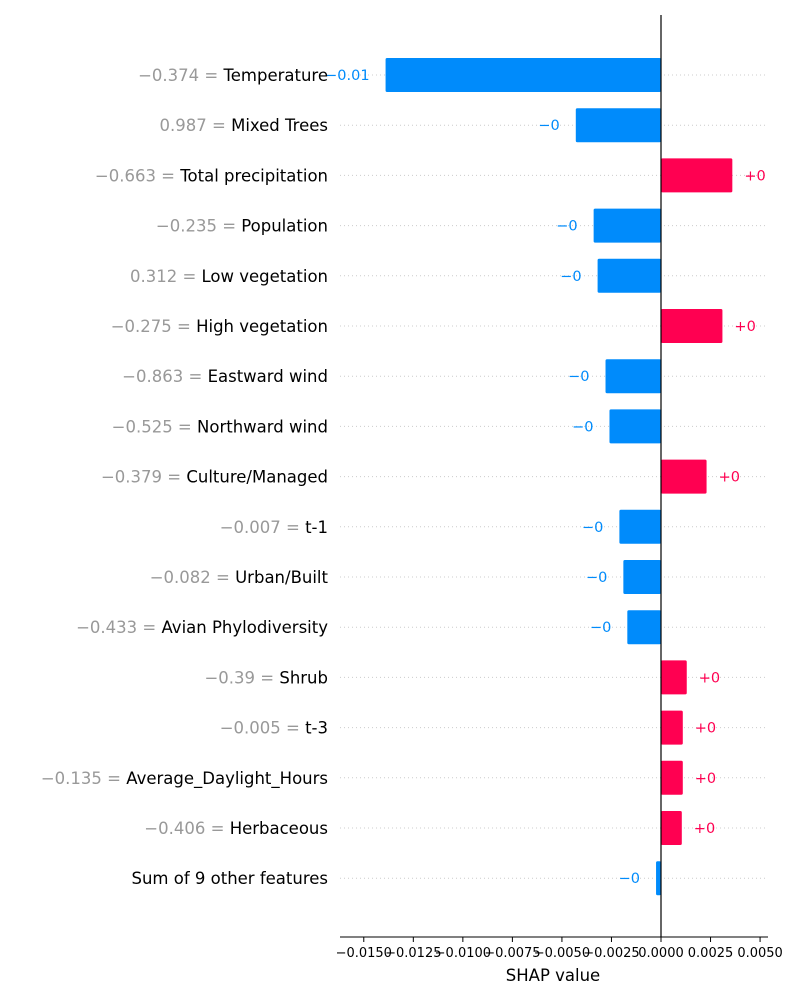  I want to click on feature-name: Eastward wind, so click(268, 376).